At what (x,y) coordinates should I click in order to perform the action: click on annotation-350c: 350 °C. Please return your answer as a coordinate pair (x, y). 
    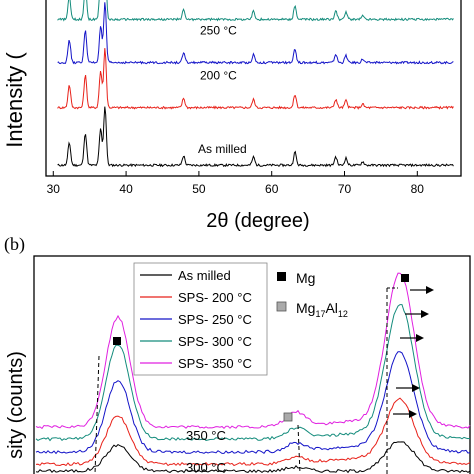
    Looking at the image, I should click on (206, 435).